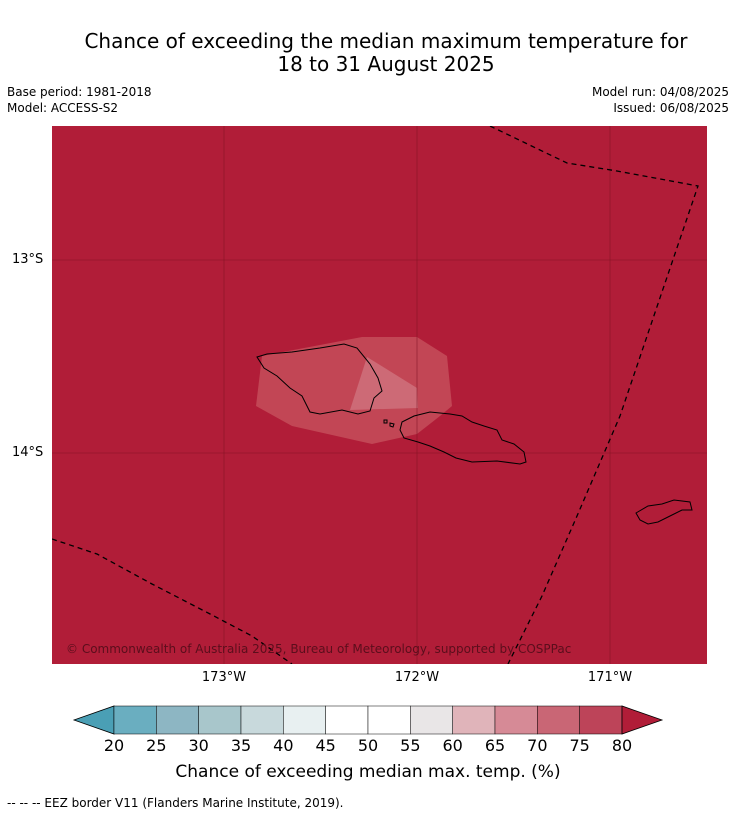 The width and height of the screenshot is (736, 816). What do you see at coordinates (283, 745) in the screenshot?
I see `colorbar-tick-label: 40` at bounding box center [283, 745].